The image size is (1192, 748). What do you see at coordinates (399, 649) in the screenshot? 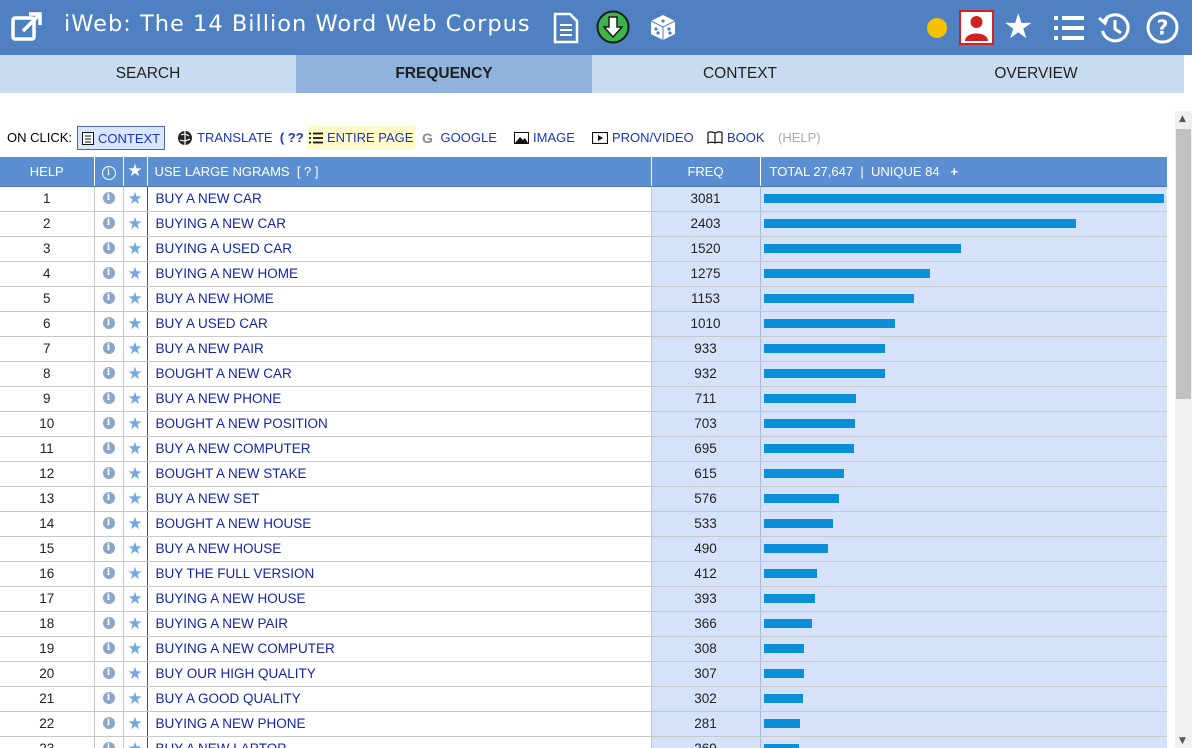
I see `ngram-link: BUYING A NEW COMPUTER` at bounding box center [399, 649].